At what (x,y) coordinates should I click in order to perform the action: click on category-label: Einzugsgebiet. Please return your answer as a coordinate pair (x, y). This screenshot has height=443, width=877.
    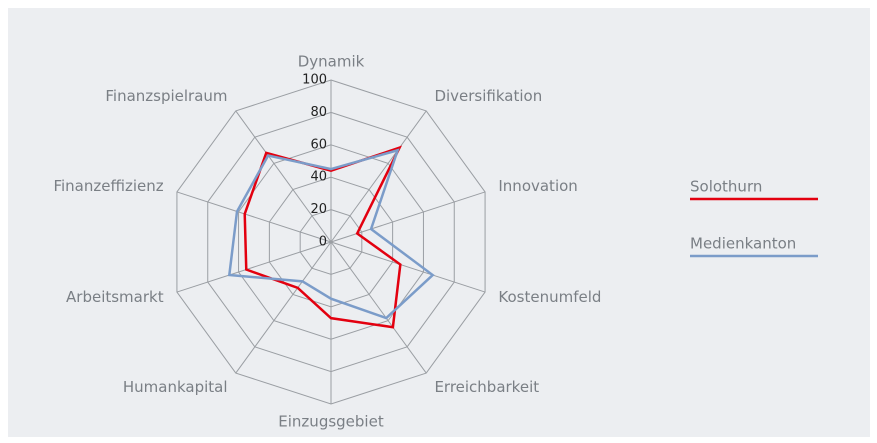
    Looking at the image, I should click on (331, 422).